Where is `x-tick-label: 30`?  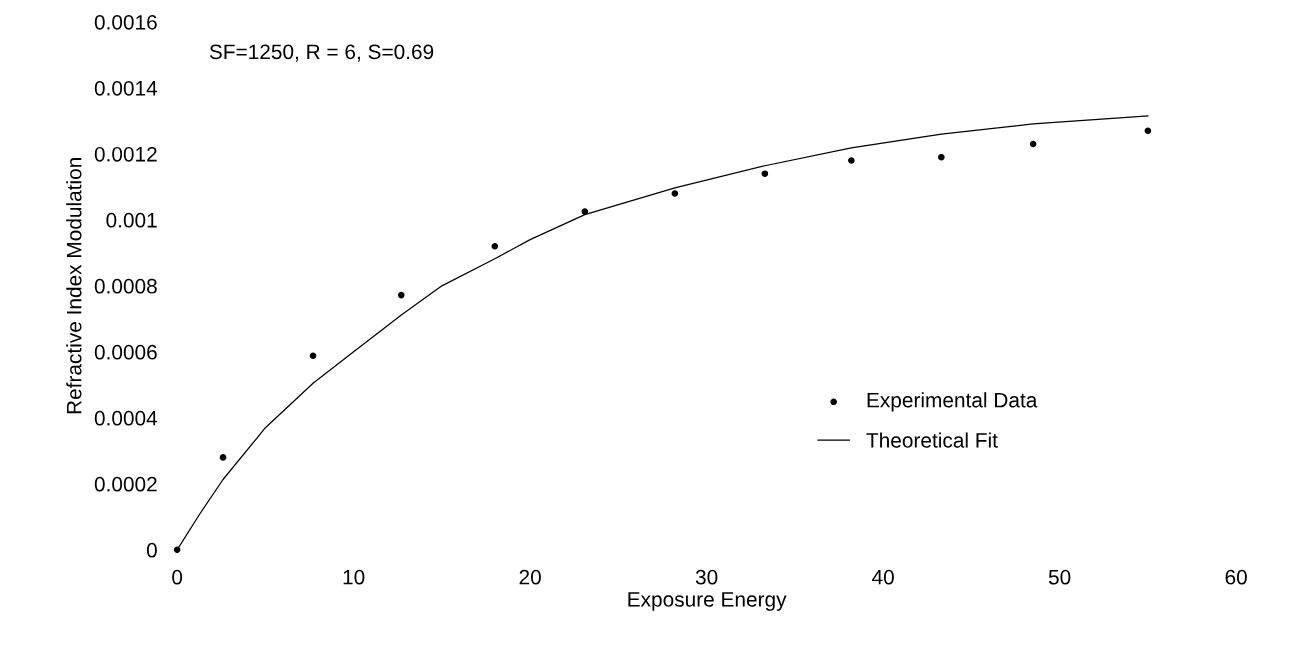
x-tick-label: 30 is located at coordinates (706, 577).